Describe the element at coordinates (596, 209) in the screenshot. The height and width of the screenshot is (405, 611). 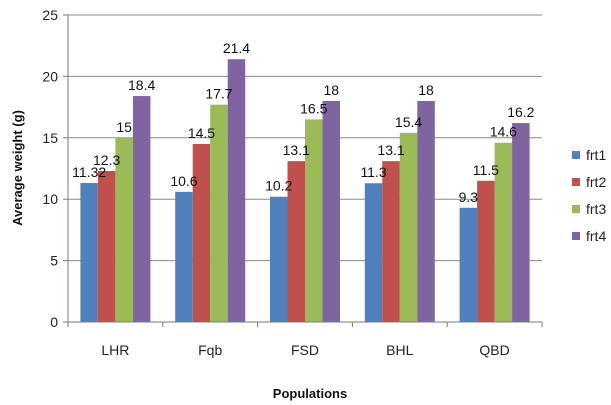
I see `legend-label: frt3` at that location.